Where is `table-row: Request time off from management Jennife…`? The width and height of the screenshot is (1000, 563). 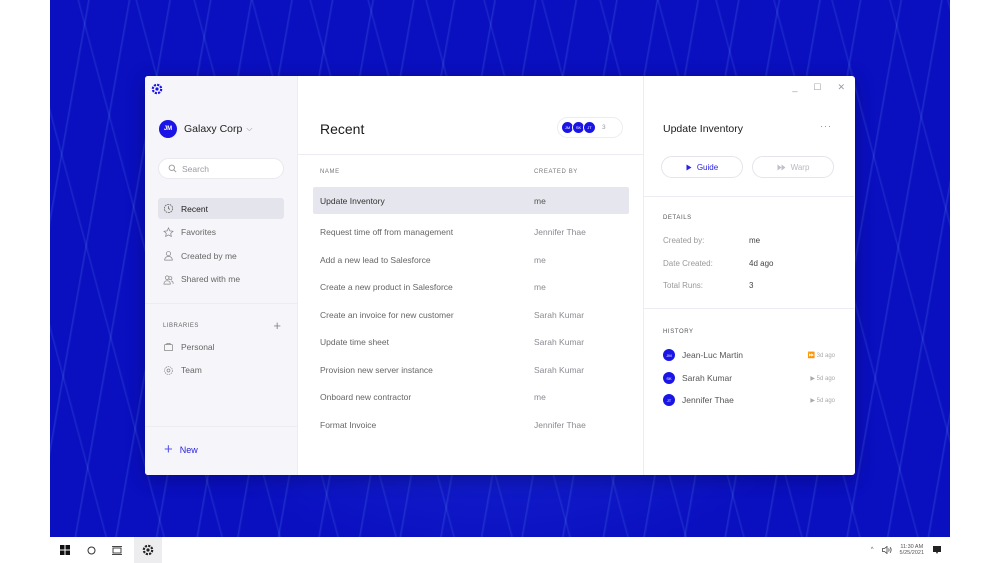 table-row: Request time off from management Jennife… is located at coordinates (471, 231).